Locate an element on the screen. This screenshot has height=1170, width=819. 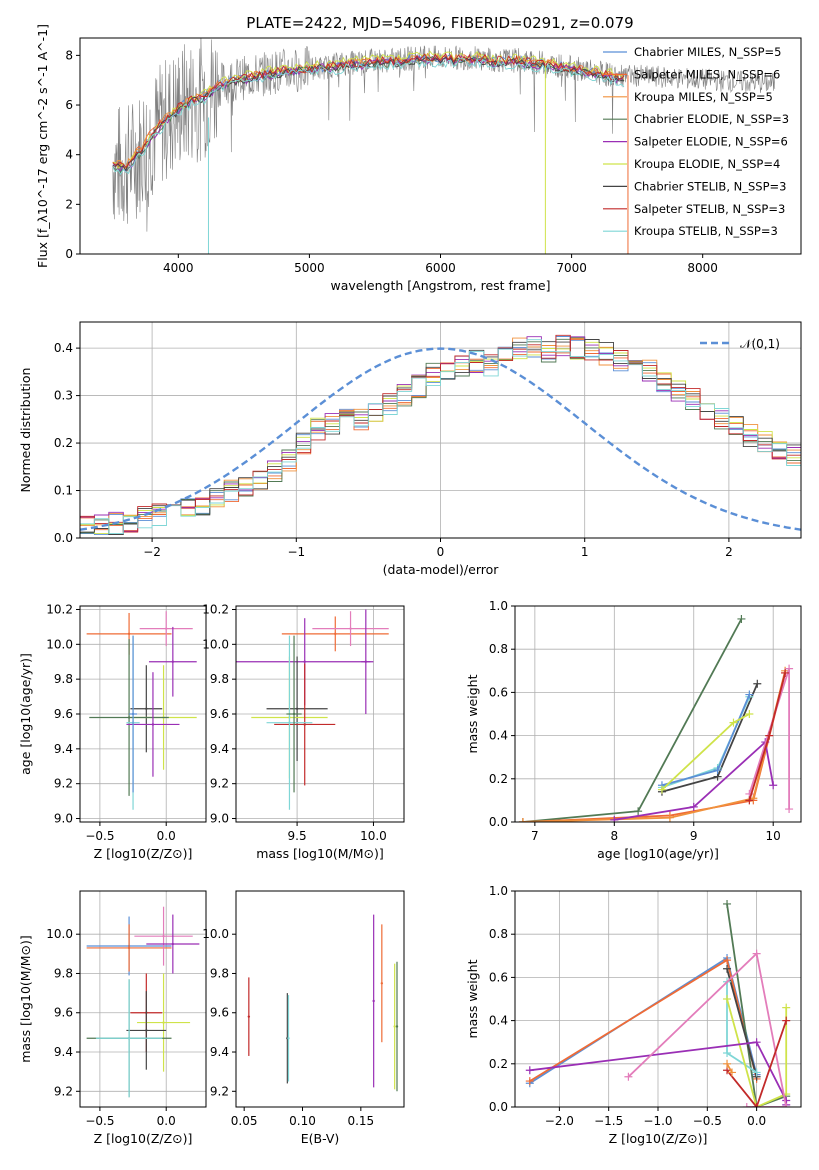
y-tick-label: 0 is located at coordinates (69, 254).